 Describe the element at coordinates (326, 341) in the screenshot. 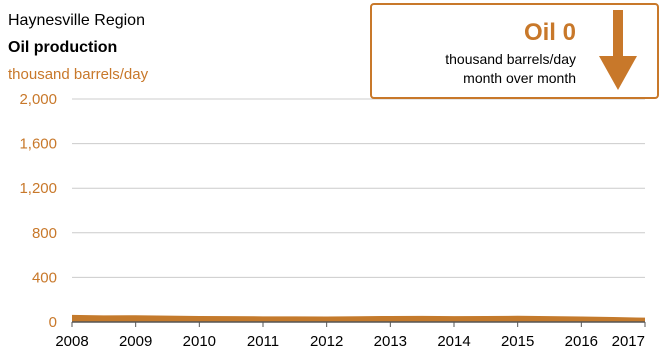

I see `x-tick-label: 2012` at that location.